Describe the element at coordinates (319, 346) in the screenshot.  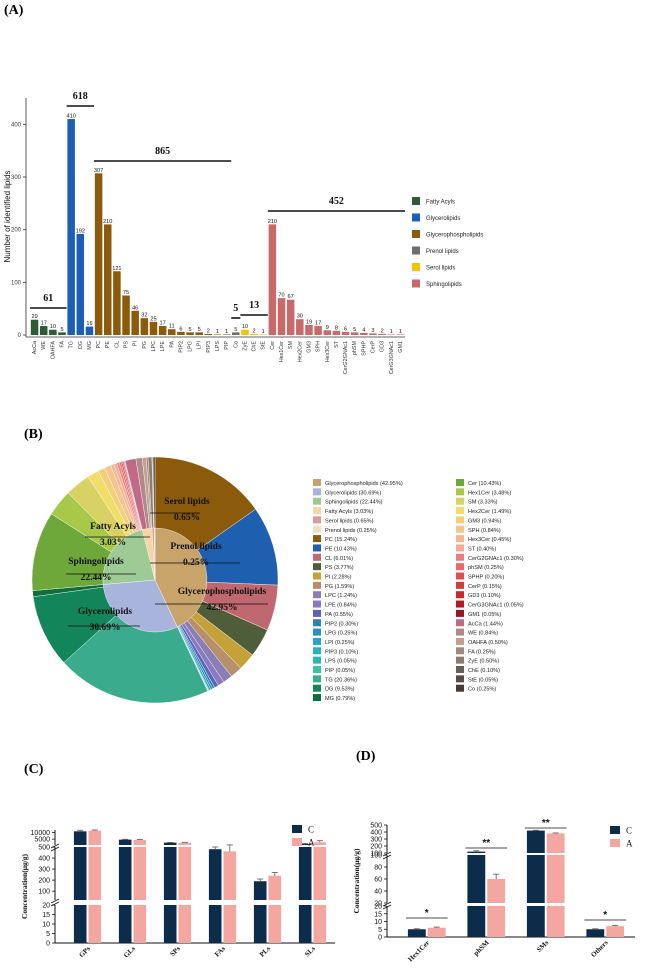
I see `x-tick-label: SPH` at that location.